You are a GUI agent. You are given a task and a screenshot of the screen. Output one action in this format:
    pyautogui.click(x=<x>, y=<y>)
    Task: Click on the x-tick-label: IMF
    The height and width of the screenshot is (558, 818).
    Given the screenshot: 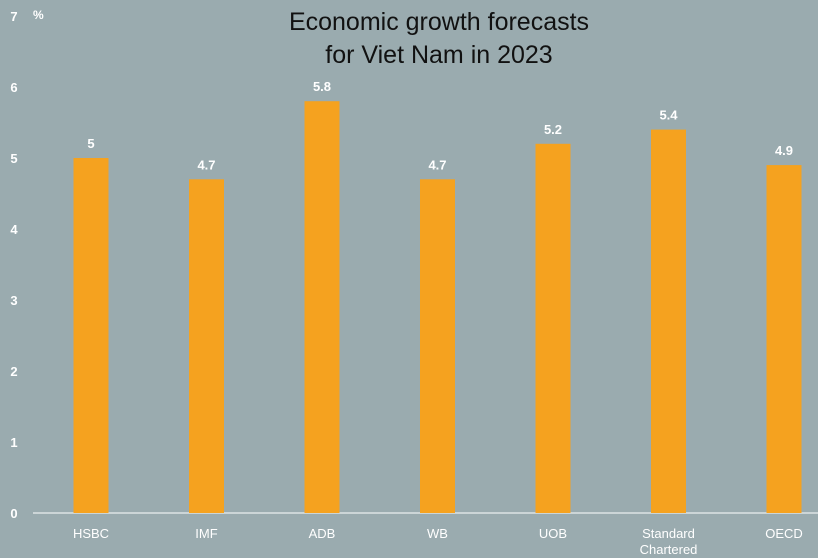 What is the action you would take?
    pyautogui.click(x=206, y=533)
    